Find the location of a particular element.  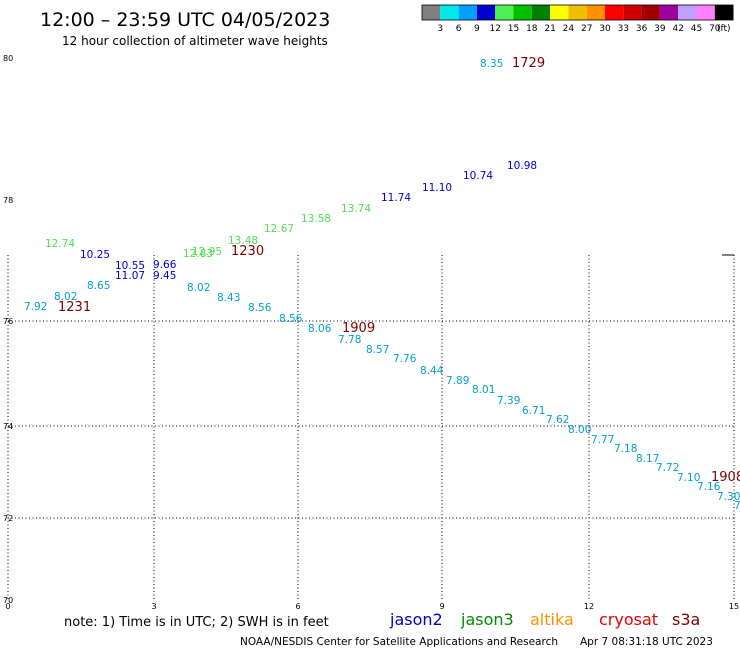

wave-height-value: 7.72 is located at coordinates (667, 468).